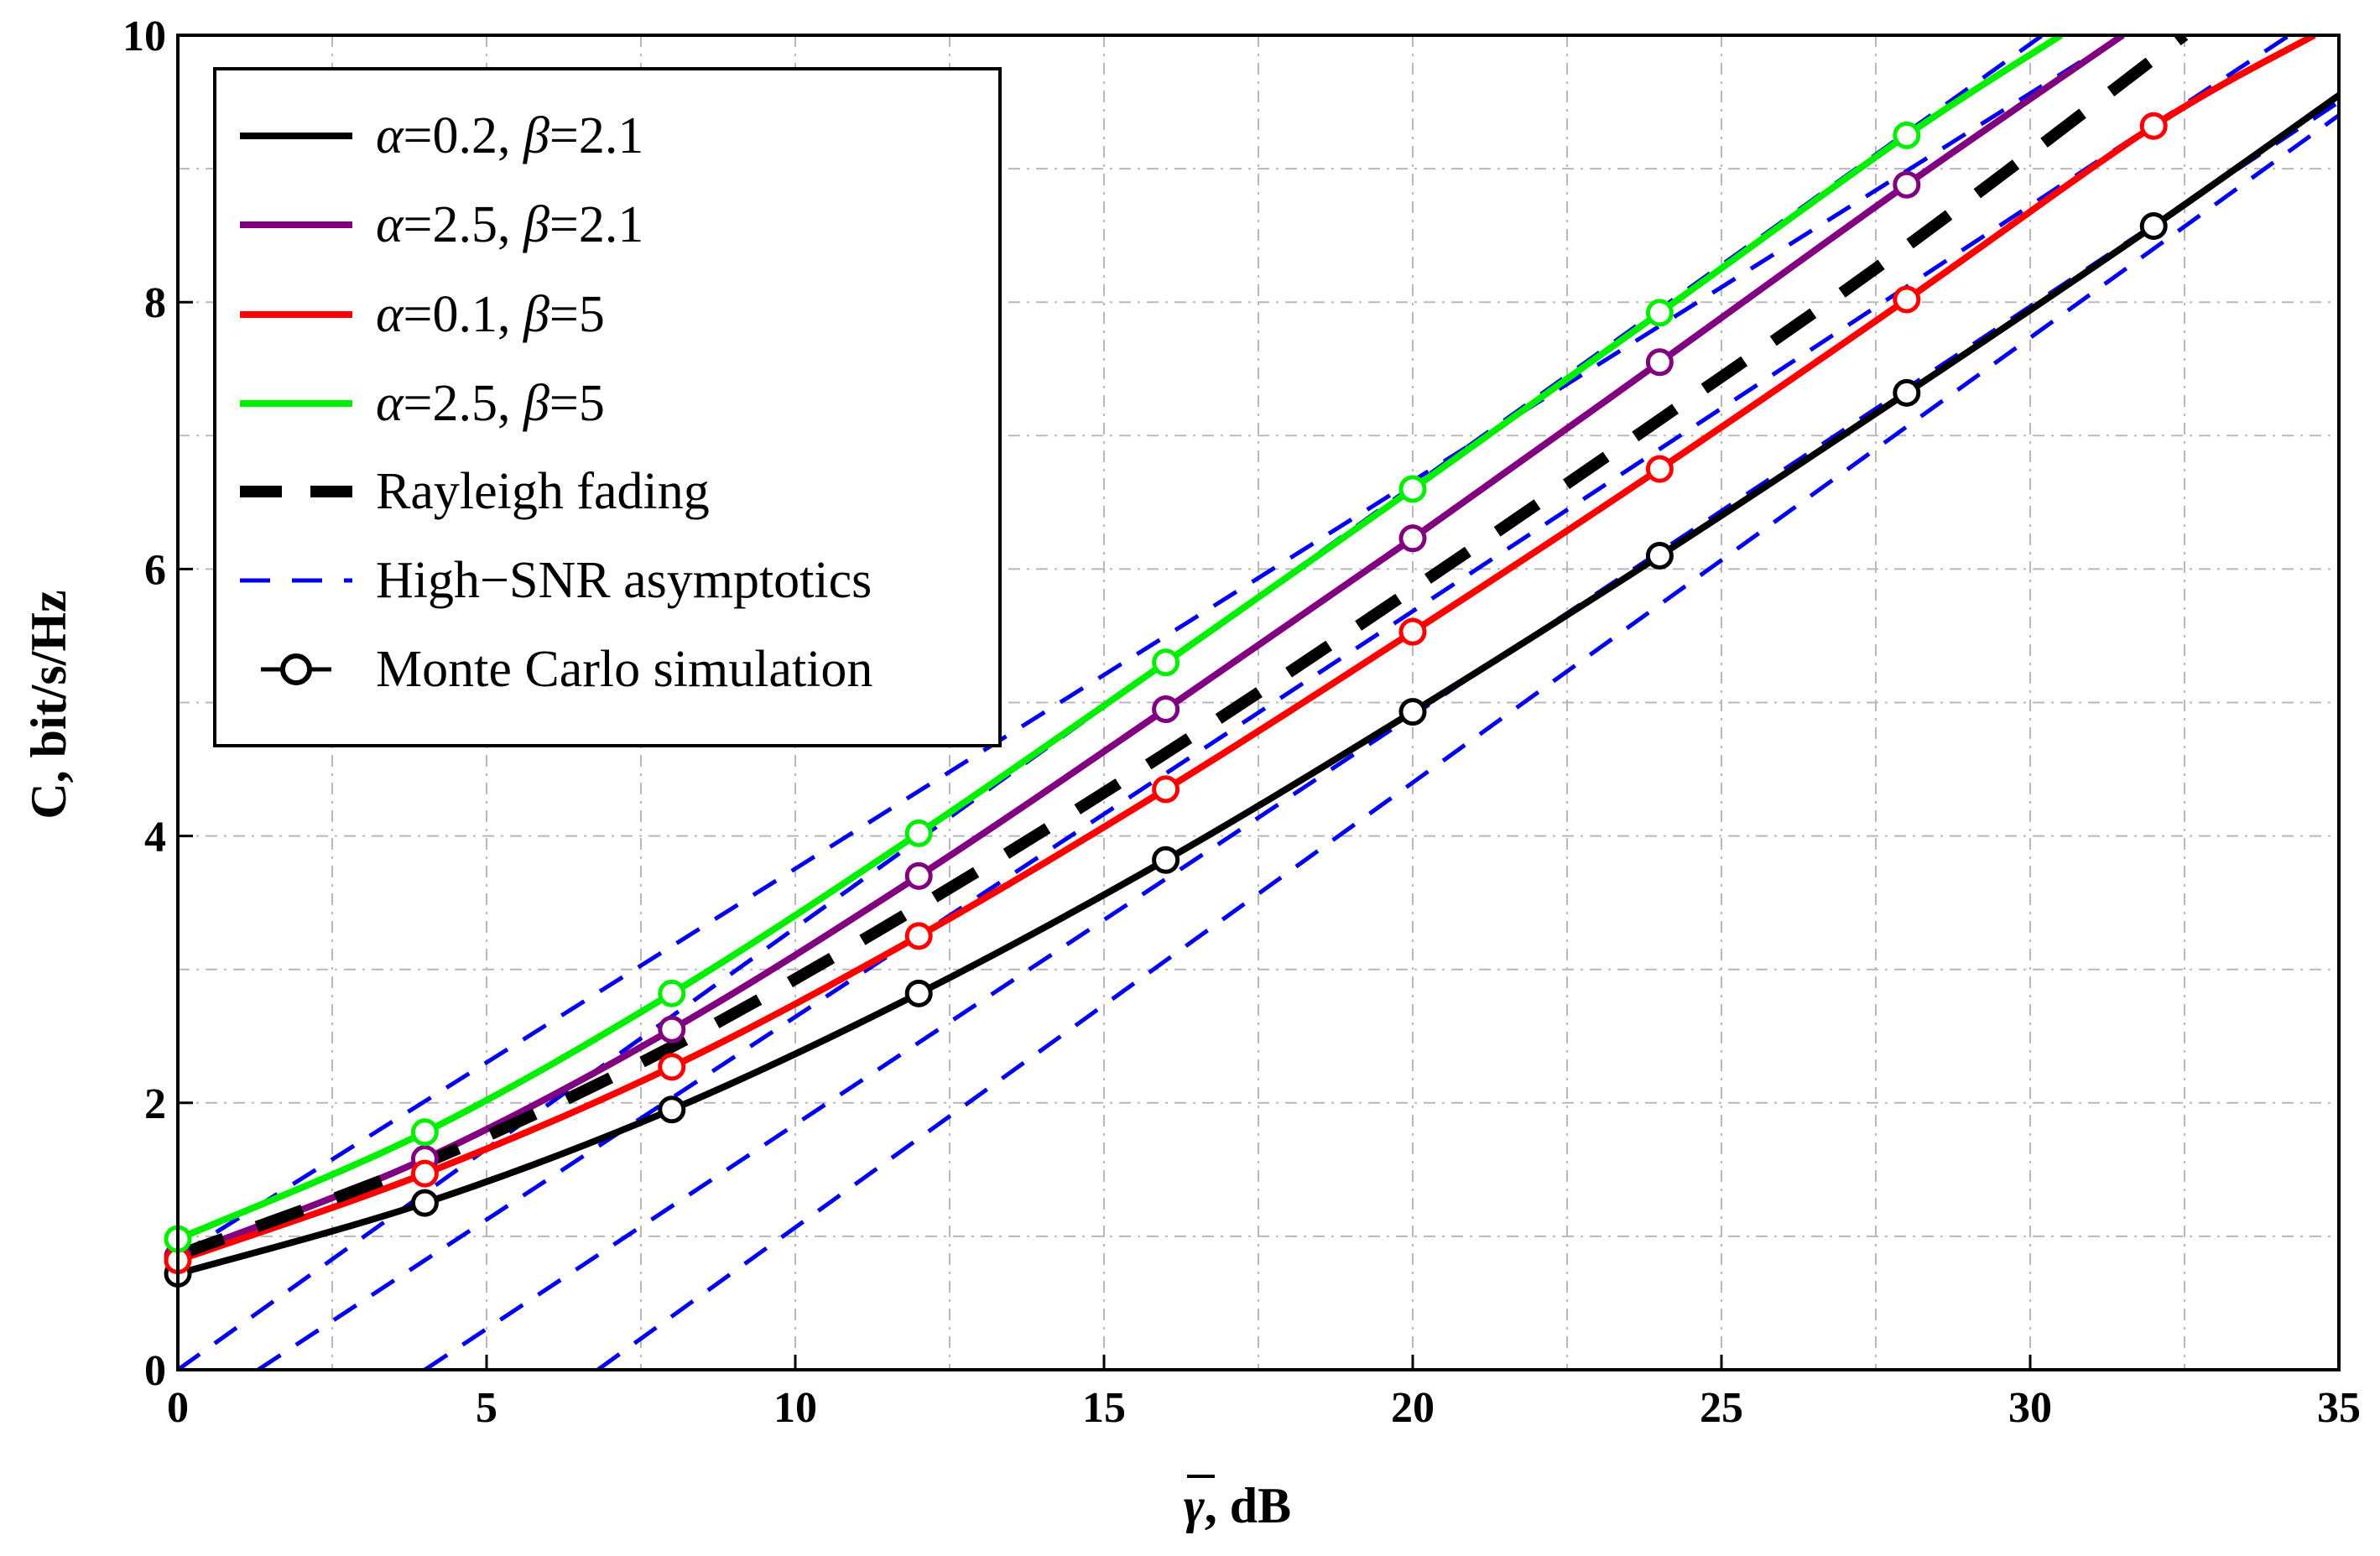 The width and height of the screenshot is (2380, 1556). What do you see at coordinates (1248, 1505) in the screenshot?
I see `x-axis-label-unit: , dB` at bounding box center [1248, 1505].